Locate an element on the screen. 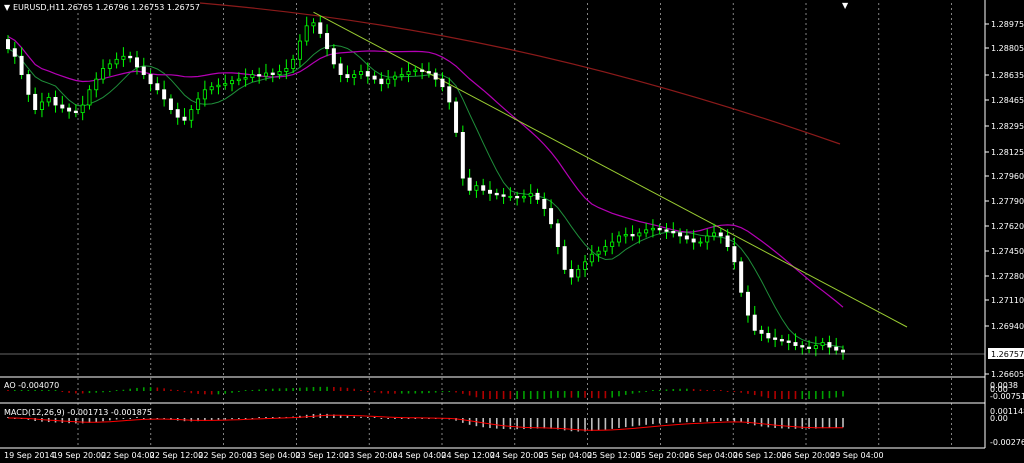 The width and height of the screenshot is (1024, 463). chart-header-arrow-icon: ▼ is located at coordinates (7, 7).